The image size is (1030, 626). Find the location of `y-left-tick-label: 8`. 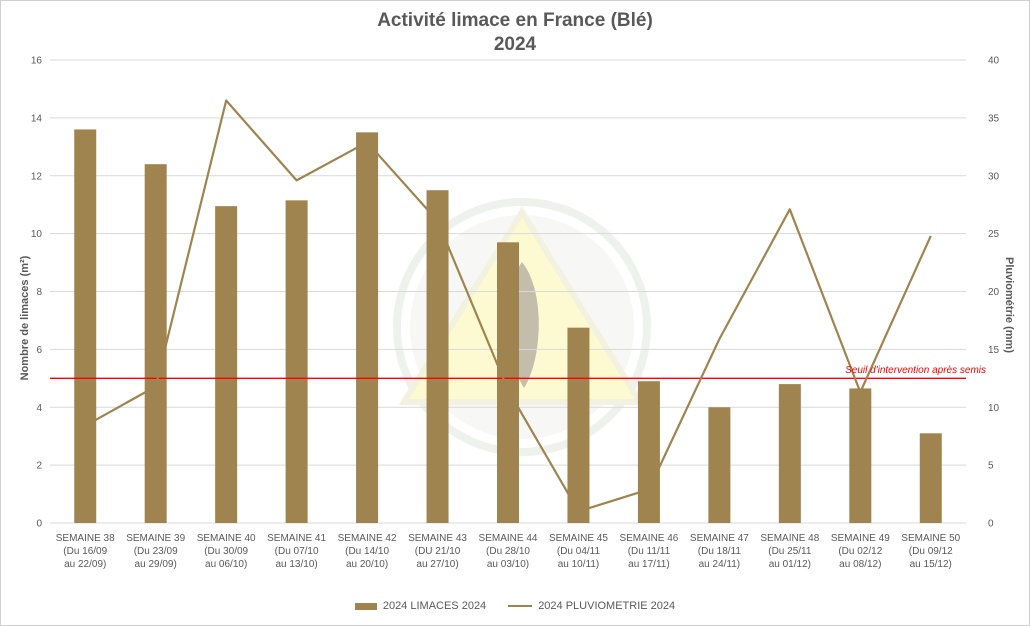

y-left-tick-label: 8 is located at coordinates (39, 292).